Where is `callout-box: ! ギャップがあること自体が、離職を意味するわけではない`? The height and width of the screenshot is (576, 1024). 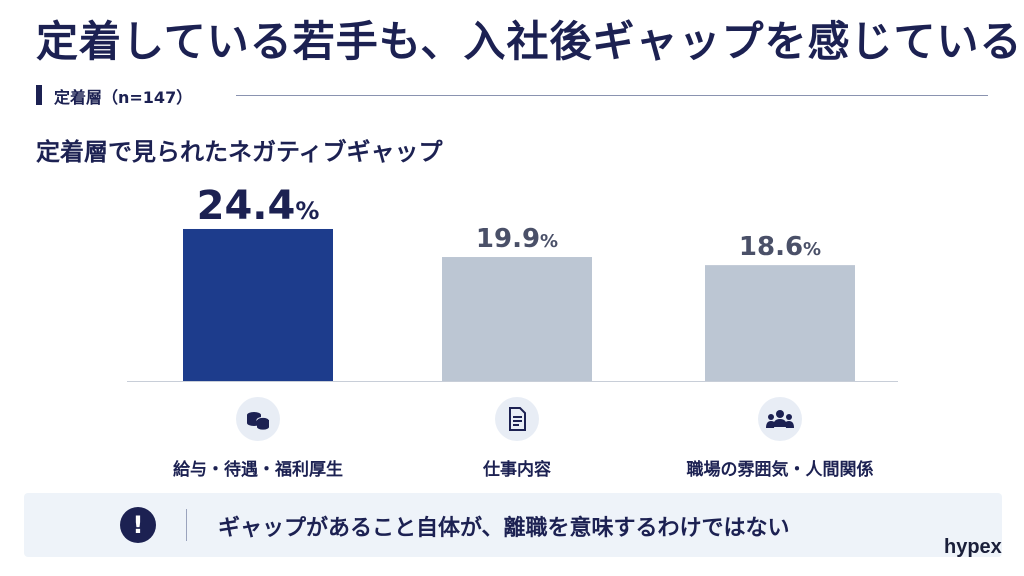 callout-box: ! ギャップがあること自体が、離職を意味するわけではない is located at coordinates (513, 525).